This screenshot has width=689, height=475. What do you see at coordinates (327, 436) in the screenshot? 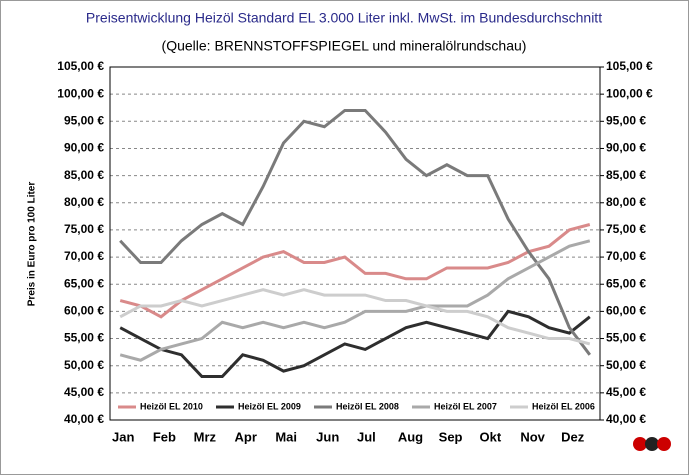
I see `x-tick-label: Jun` at bounding box center [327, 436].